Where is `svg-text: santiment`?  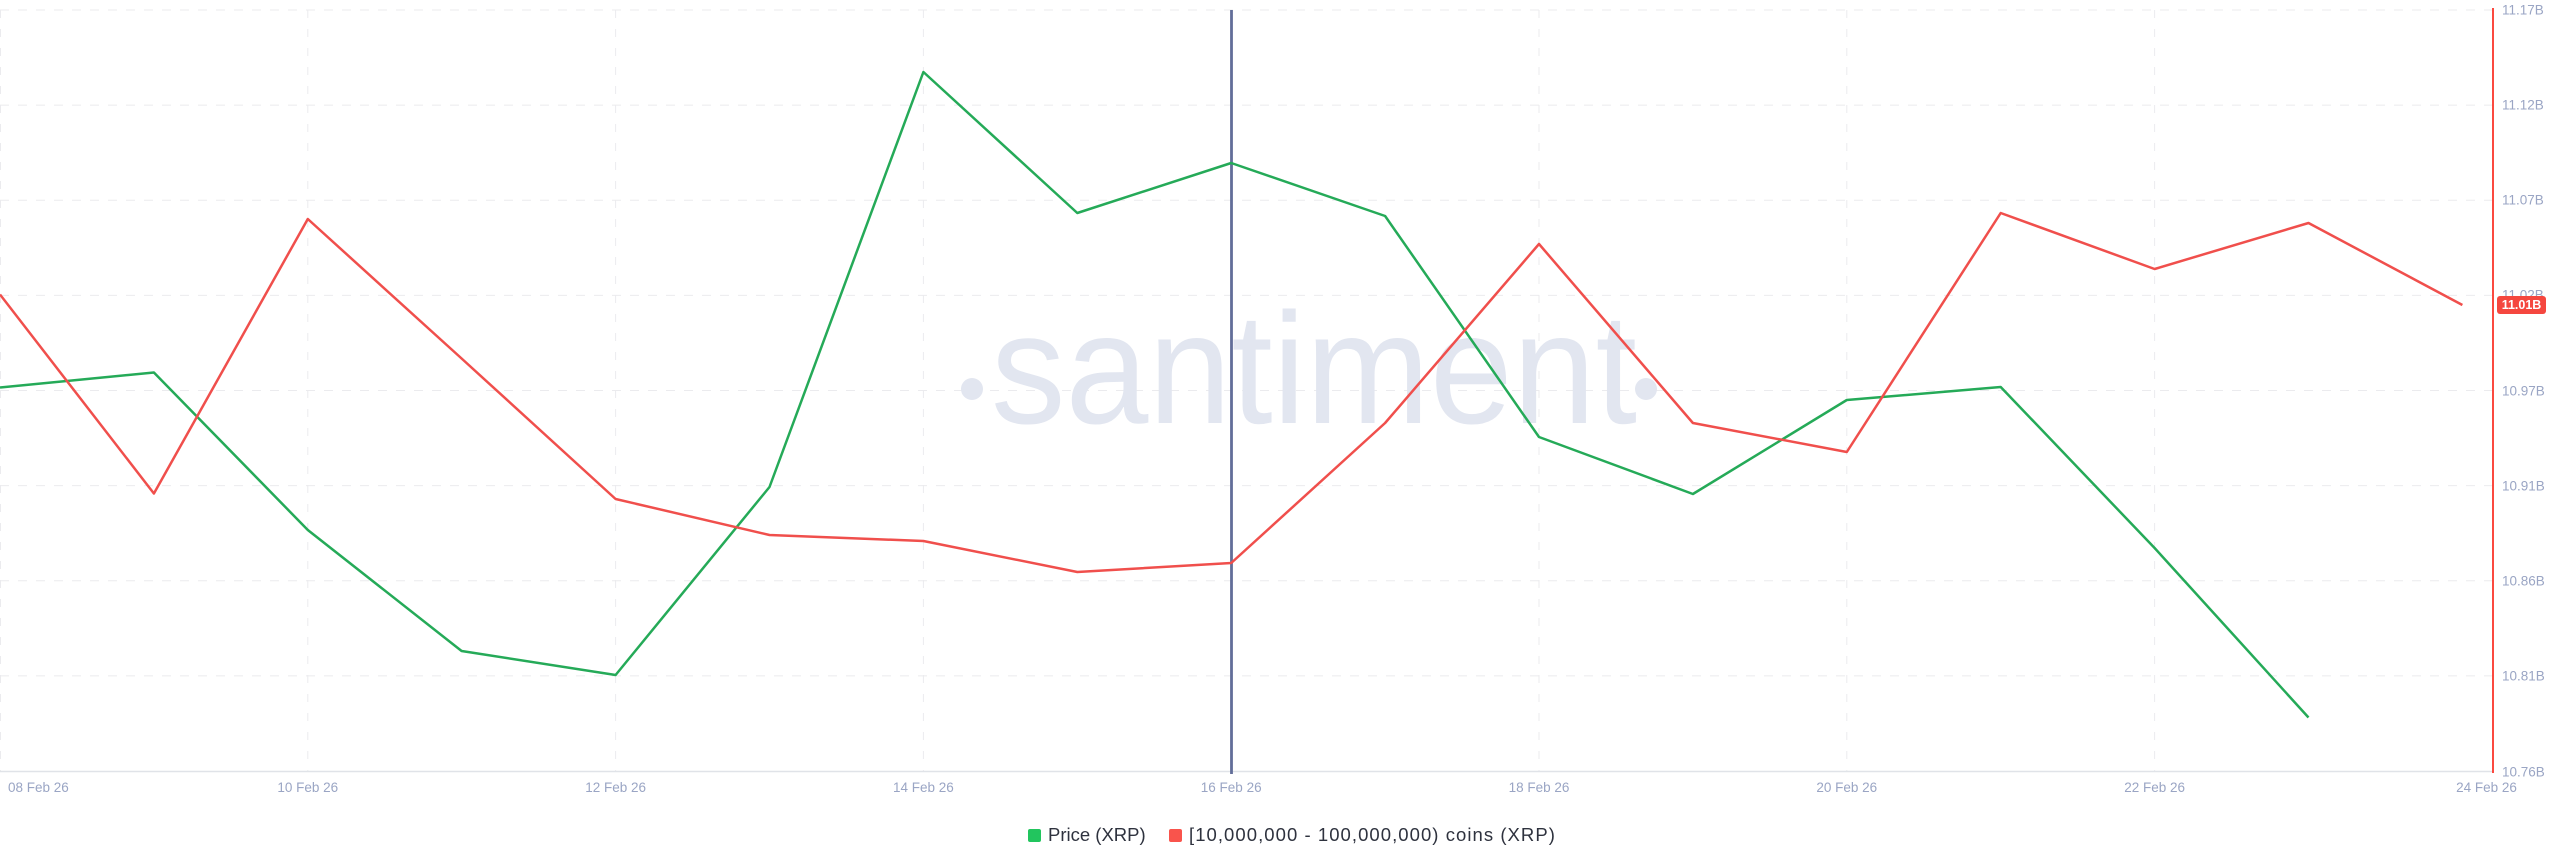 svg-text: santiment is located at coordinates (1314, 369).